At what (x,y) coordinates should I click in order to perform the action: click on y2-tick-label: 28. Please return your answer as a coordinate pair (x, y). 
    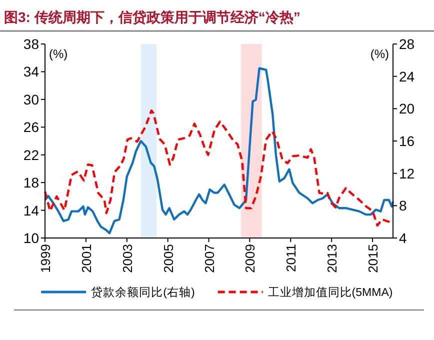
    Looking at the image, I should click on (407, 44).